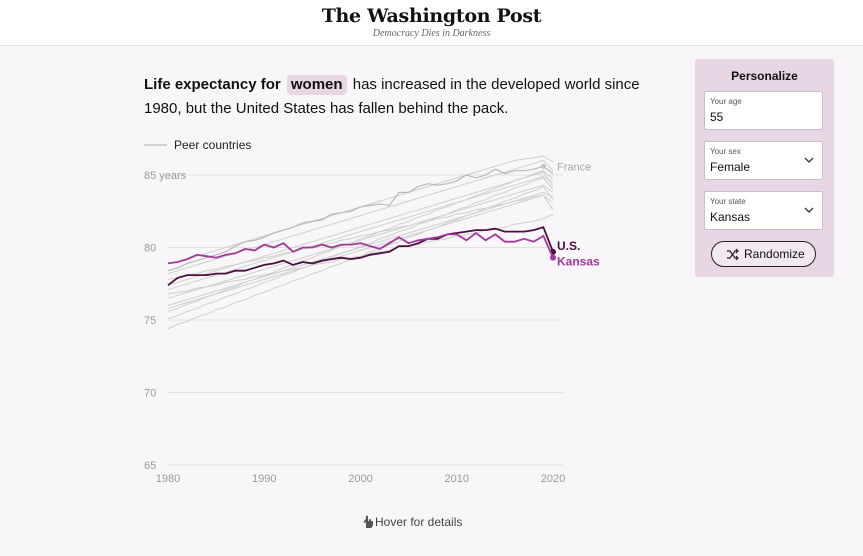  Describe the element at coordinates (763, 160) in the screenshot. I see `sex-select: Your sex Female` at that location.